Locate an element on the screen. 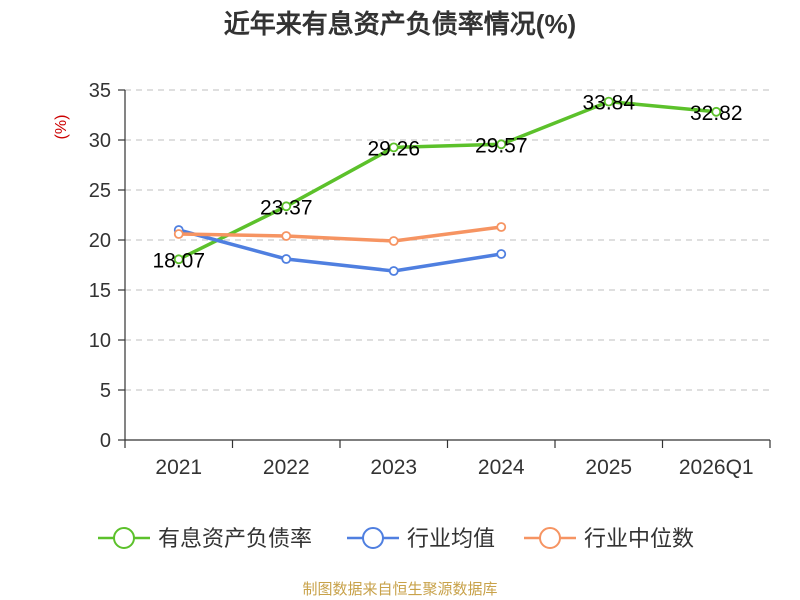 The image size is (800, 600). data-label: 18.07 is located at coordinates (178, 260).